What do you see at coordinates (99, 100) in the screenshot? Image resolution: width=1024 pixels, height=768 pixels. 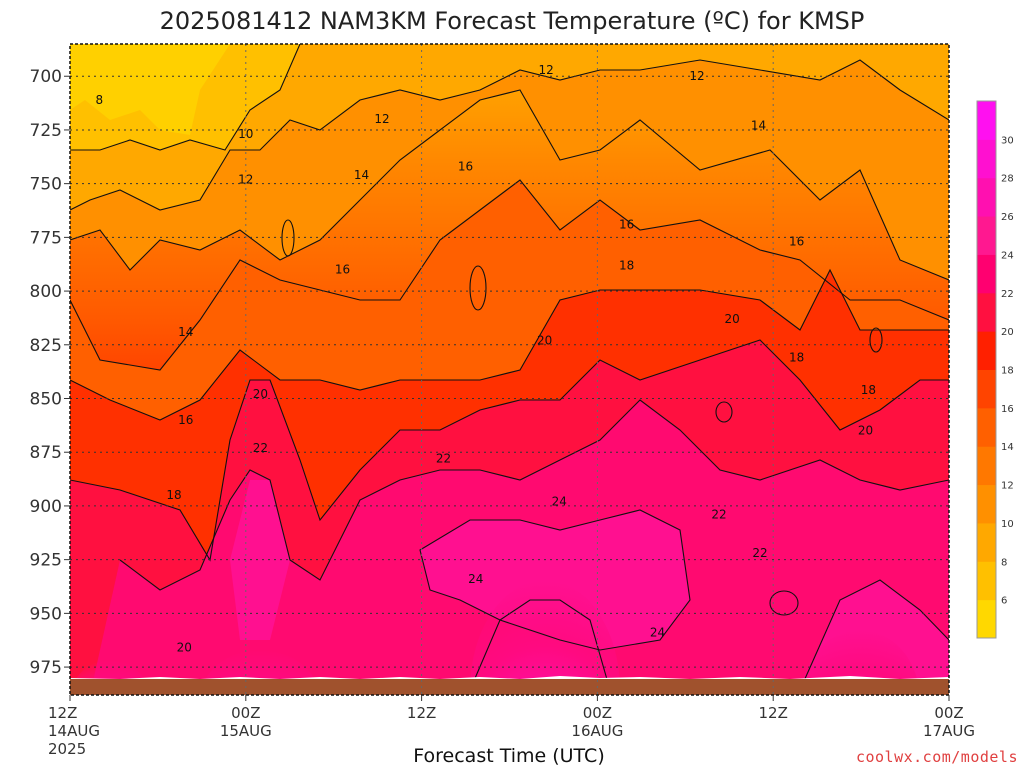 I see `contour-label: 8` at bounding box center [99, 100].